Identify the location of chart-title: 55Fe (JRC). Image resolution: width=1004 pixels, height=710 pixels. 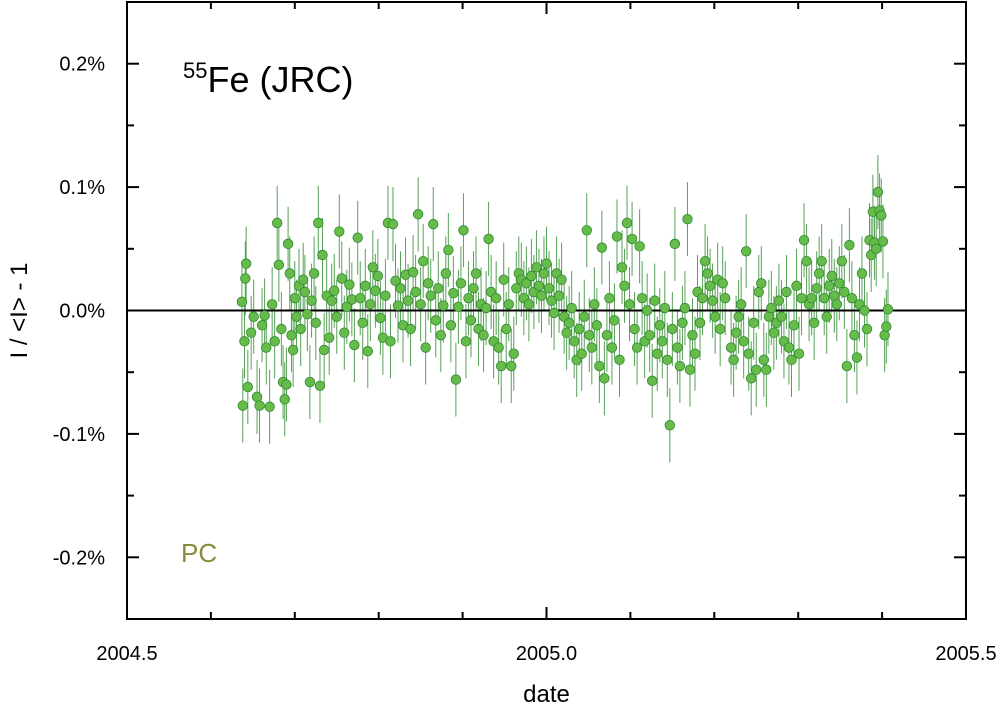
(268, 79).